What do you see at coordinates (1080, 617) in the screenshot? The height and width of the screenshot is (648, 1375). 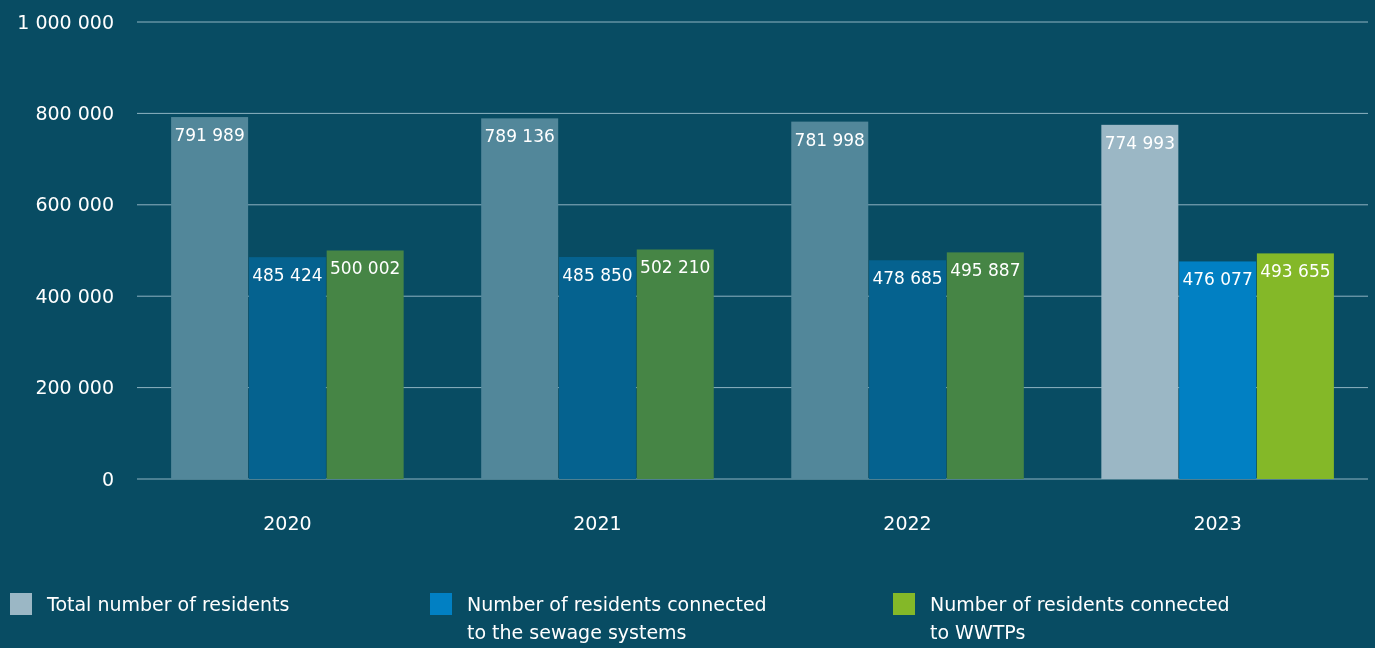 I see `legend-label: Number of residents connected to WWTPs` at bounding box center [1080, 617].